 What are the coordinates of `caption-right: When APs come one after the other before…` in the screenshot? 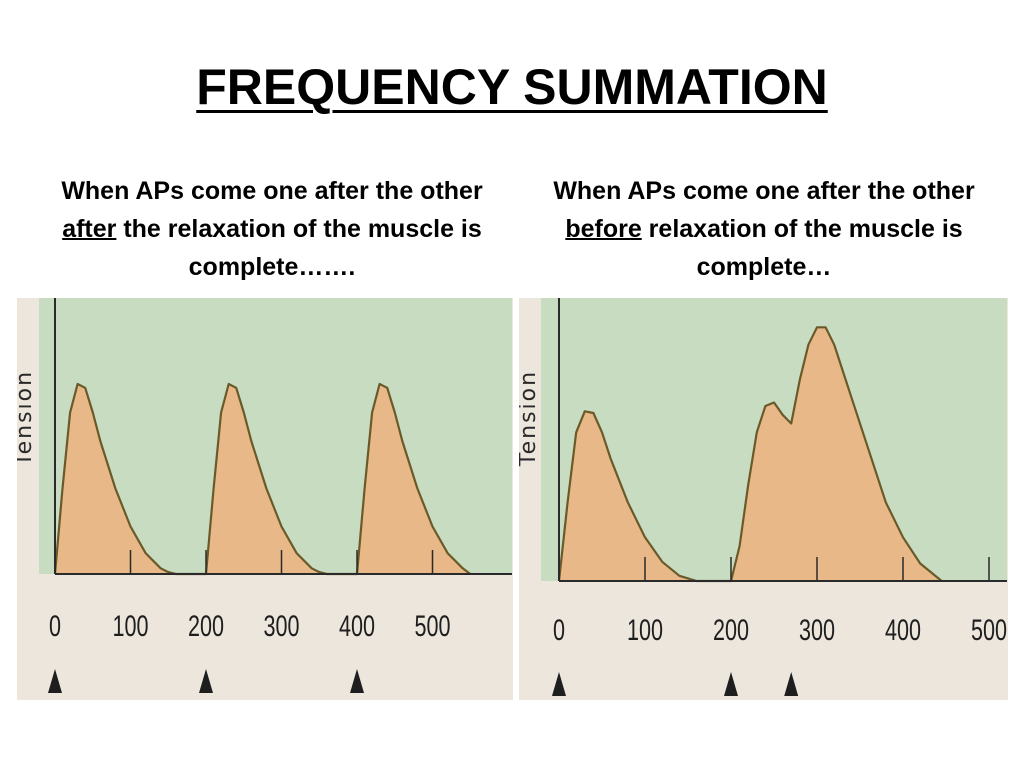 It's located at (764, 229).